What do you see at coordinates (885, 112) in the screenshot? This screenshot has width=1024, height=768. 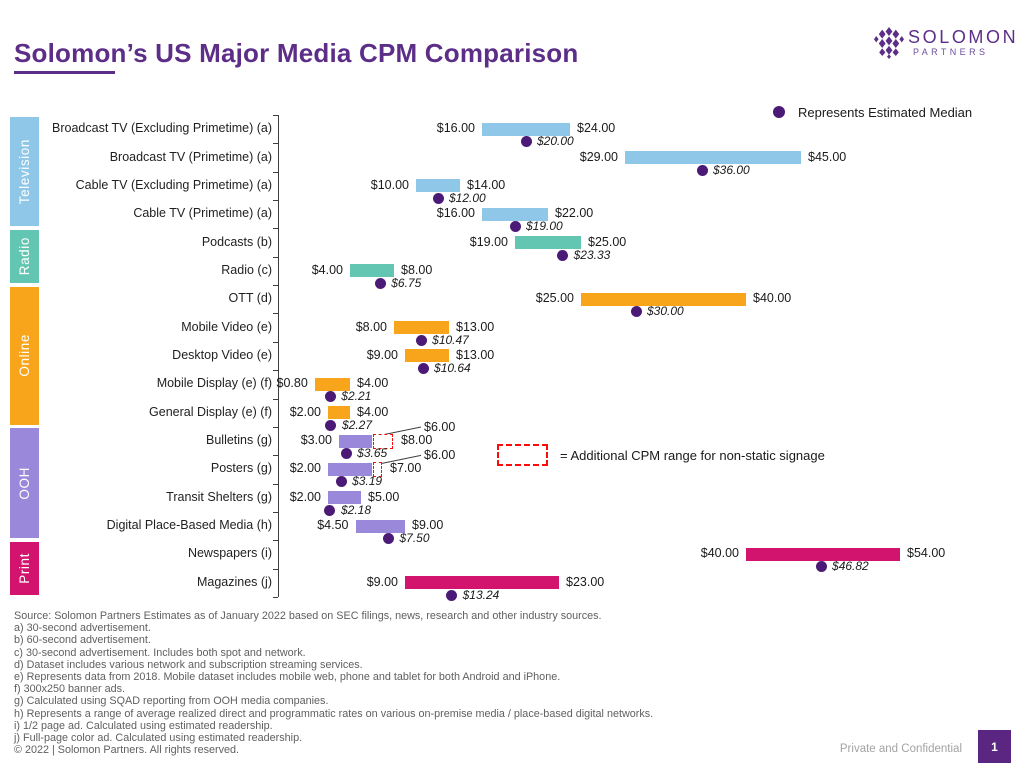 I see `median-legend-label: Represents Estimated Median` at bounding box center [885, 112].